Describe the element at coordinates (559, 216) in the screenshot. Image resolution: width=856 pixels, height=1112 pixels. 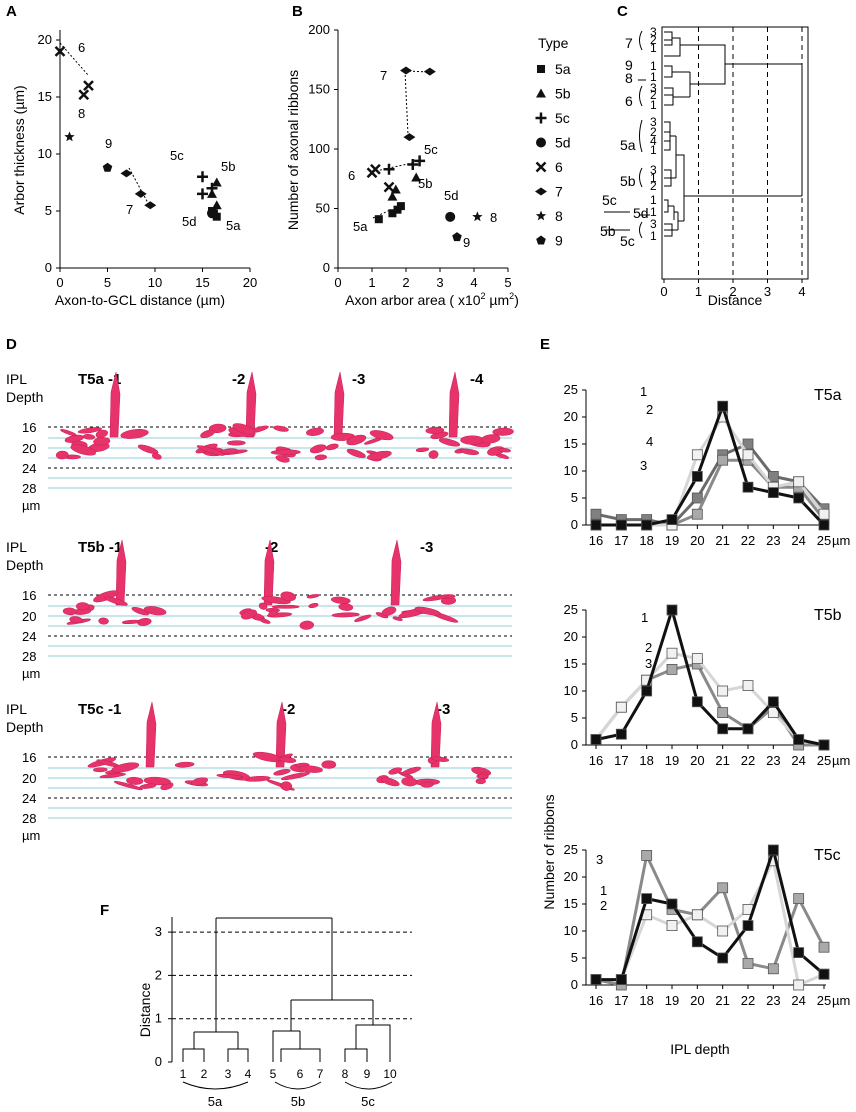
I see `legend-label-8: 8` at that location.